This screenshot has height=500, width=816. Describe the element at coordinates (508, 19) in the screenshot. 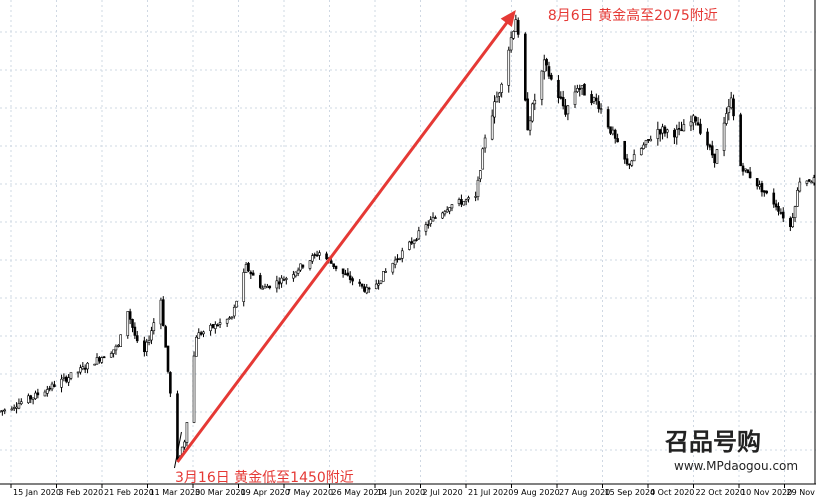

I see `trend-arrow-head` at that location.